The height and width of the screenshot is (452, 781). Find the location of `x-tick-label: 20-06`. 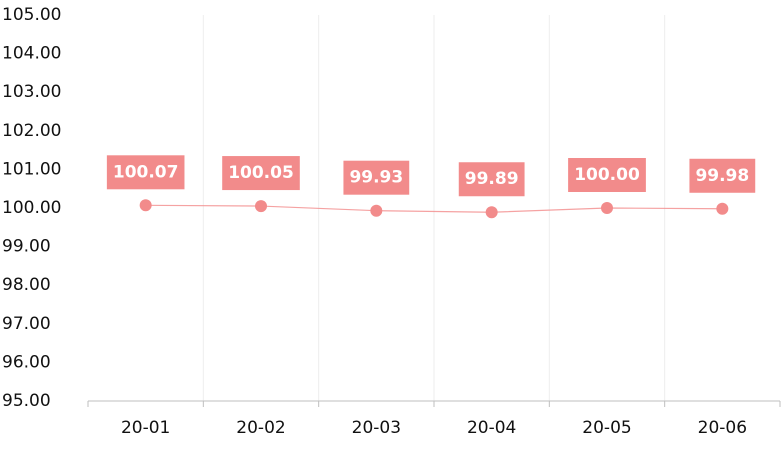

x-tick-label: 20-06 is located at coordinates (722, 428).